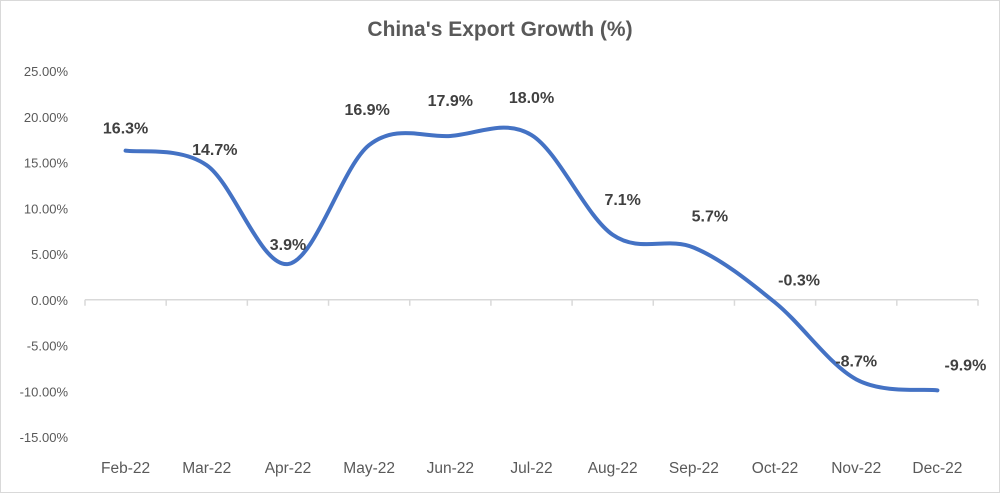  What do you see at coordinates (622, 200) in the screenshot?
I see `data-label: 7.1%` at bounding box center [622, 200].